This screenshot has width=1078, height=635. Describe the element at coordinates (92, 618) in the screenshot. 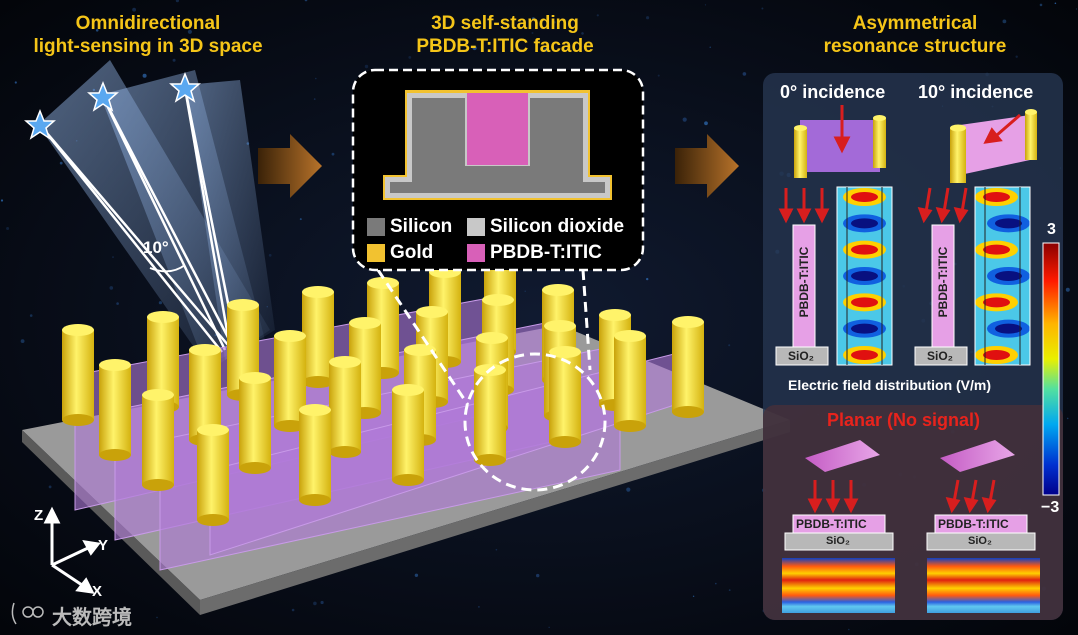

I see `watermark-text: 大数跨境` at that location.